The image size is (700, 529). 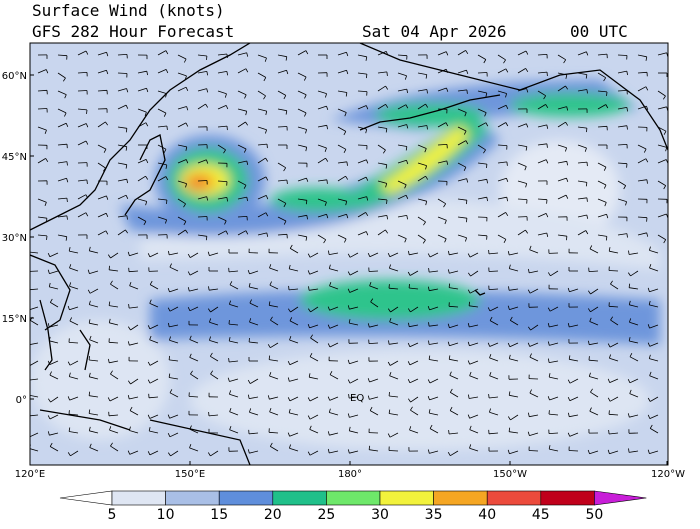 What do you see at coordinates (86, 498) in the screenshot?
I see `colorbar-under` at bounding box center [86, 498].